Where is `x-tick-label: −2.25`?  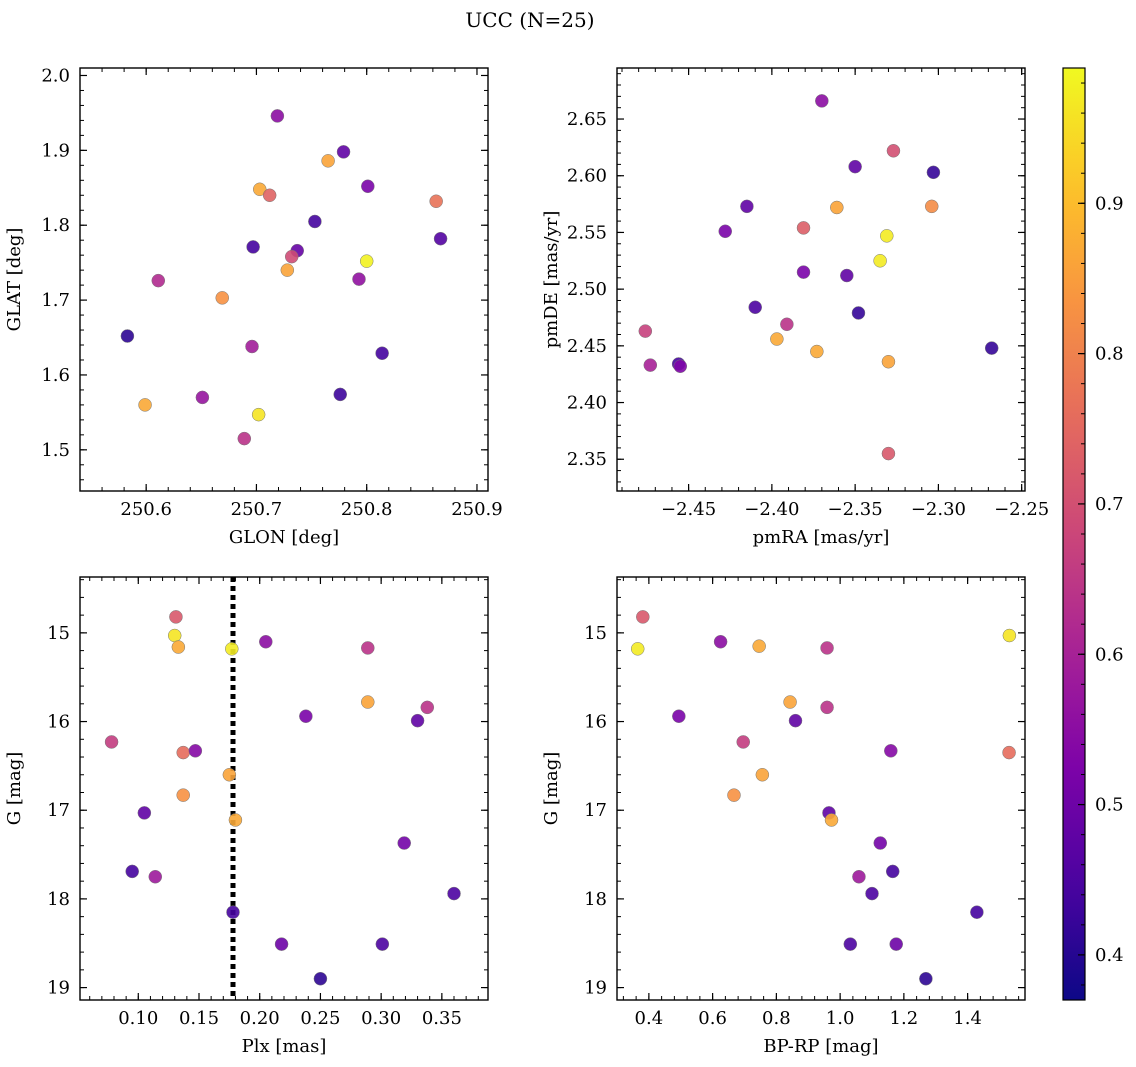 x-tick-label: −2.25 is located at coordinates (1021, 509).